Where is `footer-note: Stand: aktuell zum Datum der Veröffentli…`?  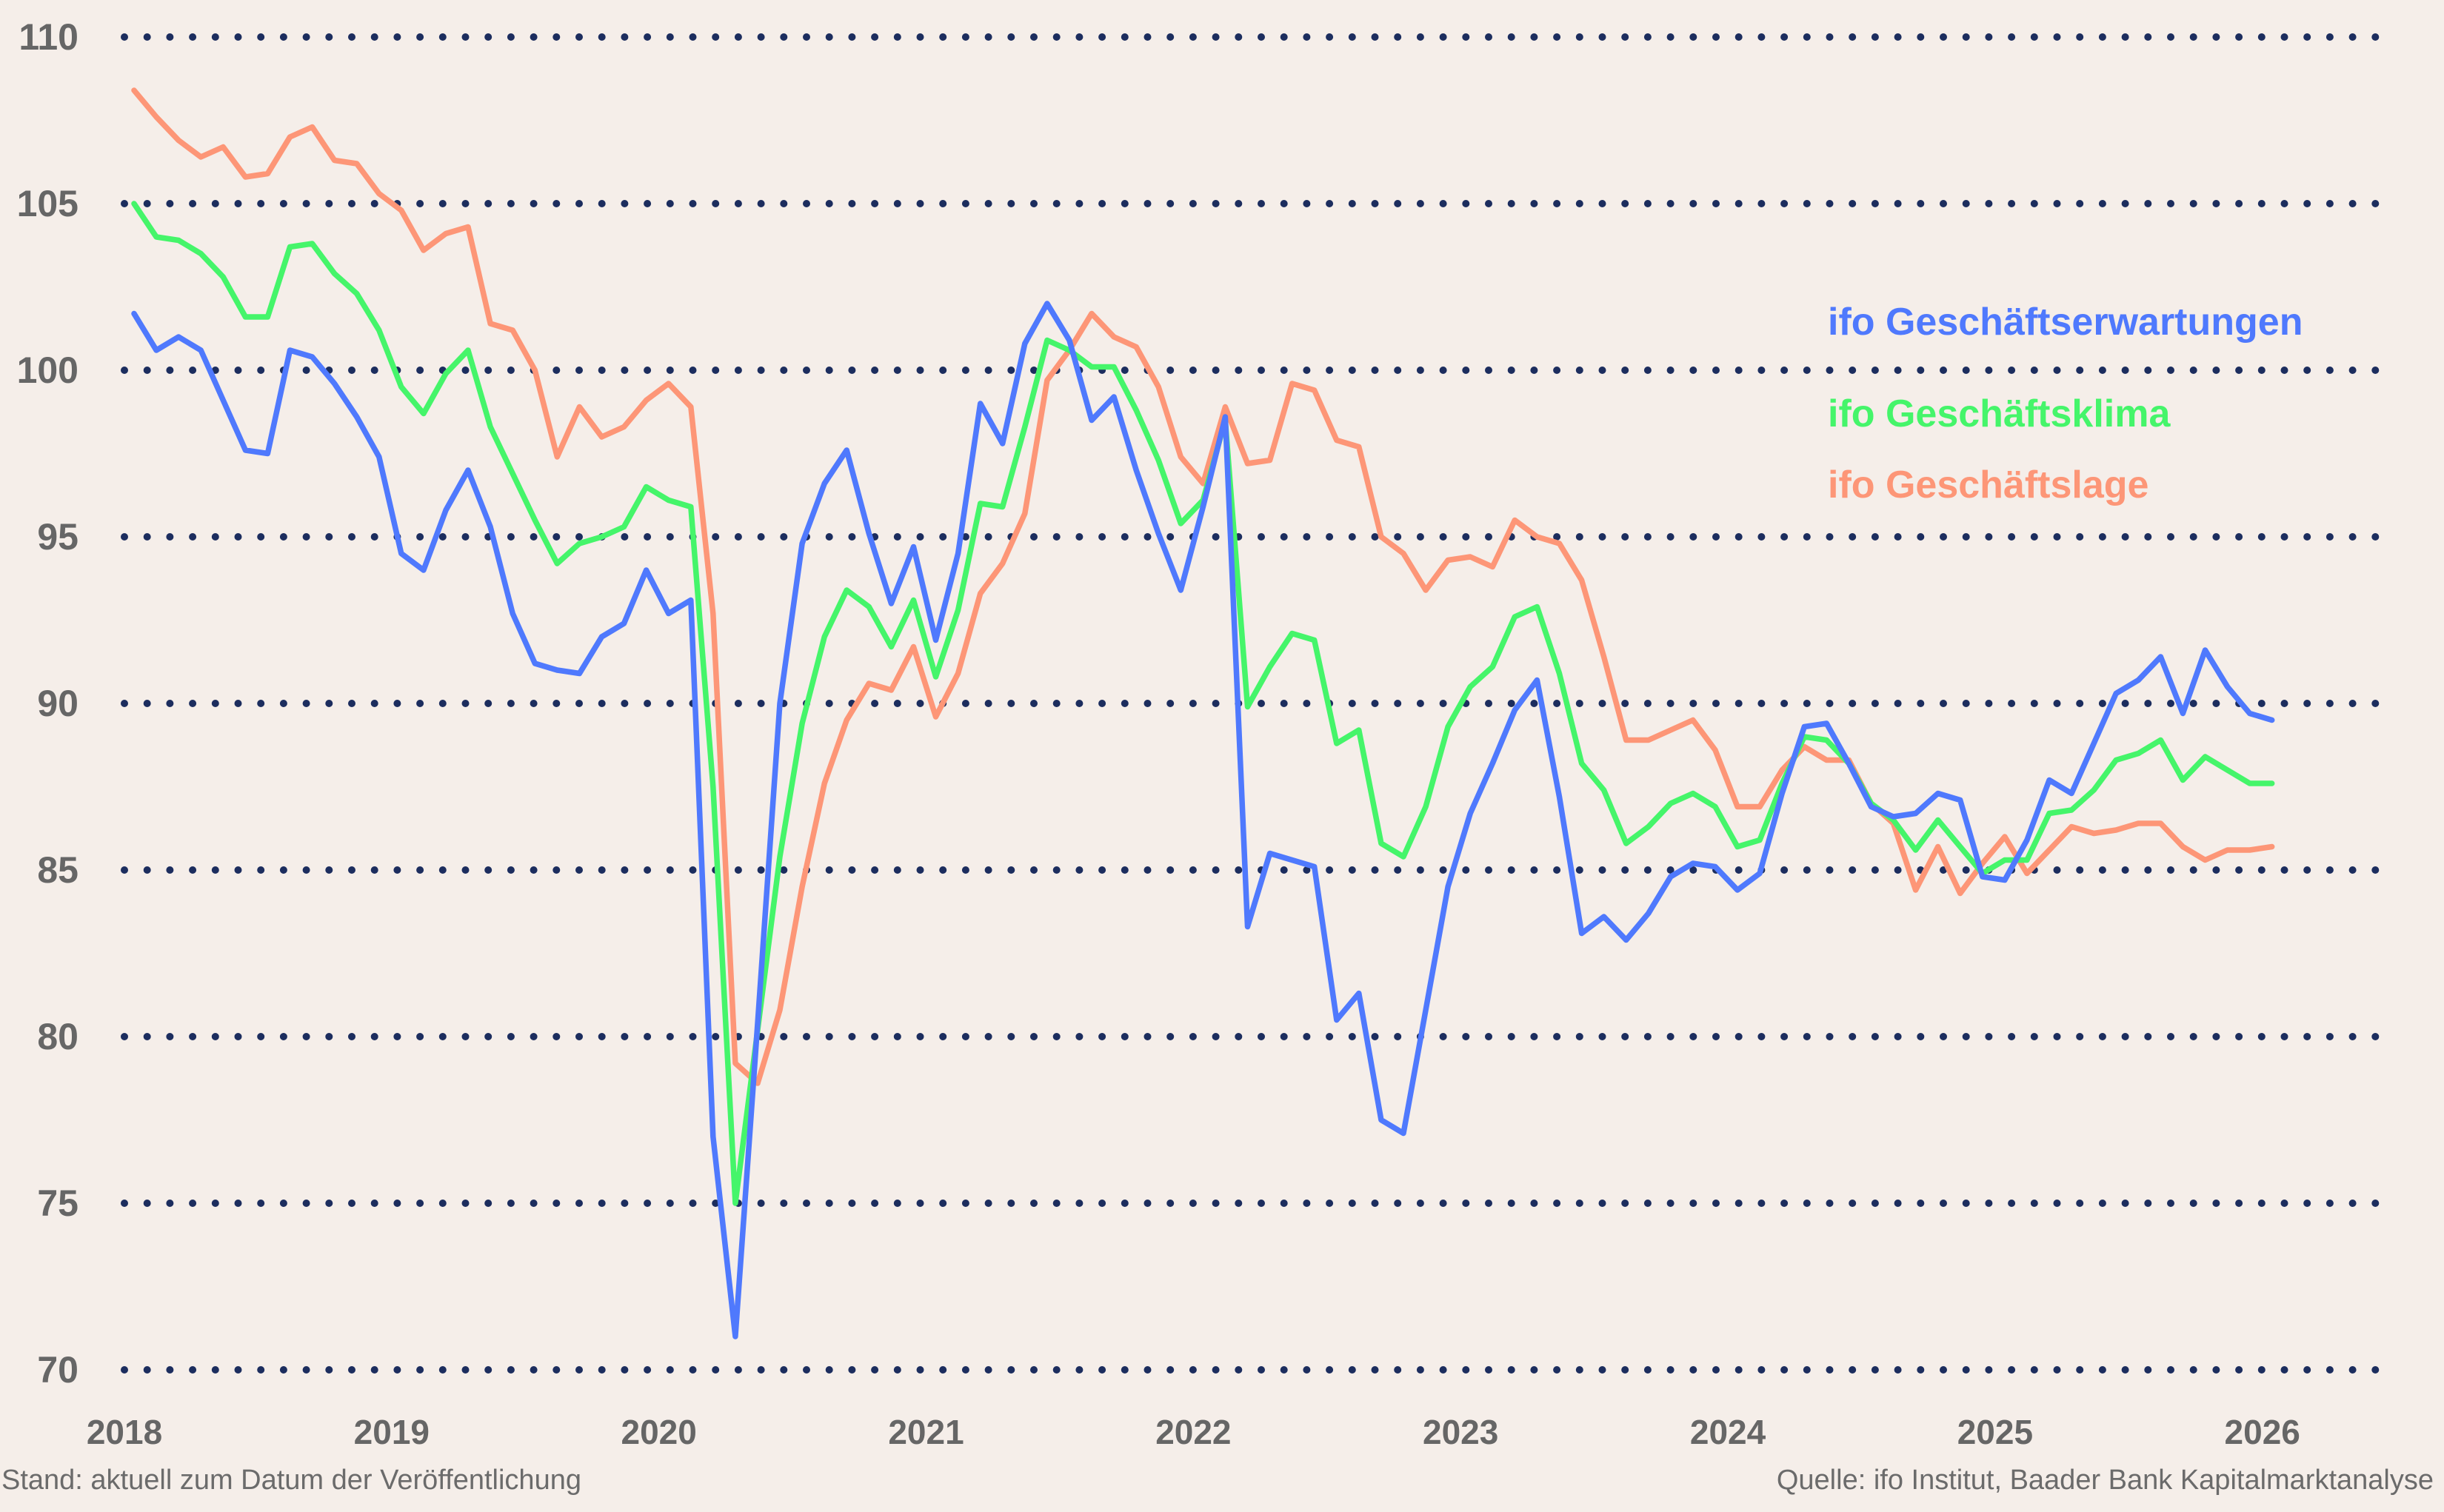
footer-note: Stand: aktuell zum Datum der Veröffentli… is located at coordinates (291, 1480).